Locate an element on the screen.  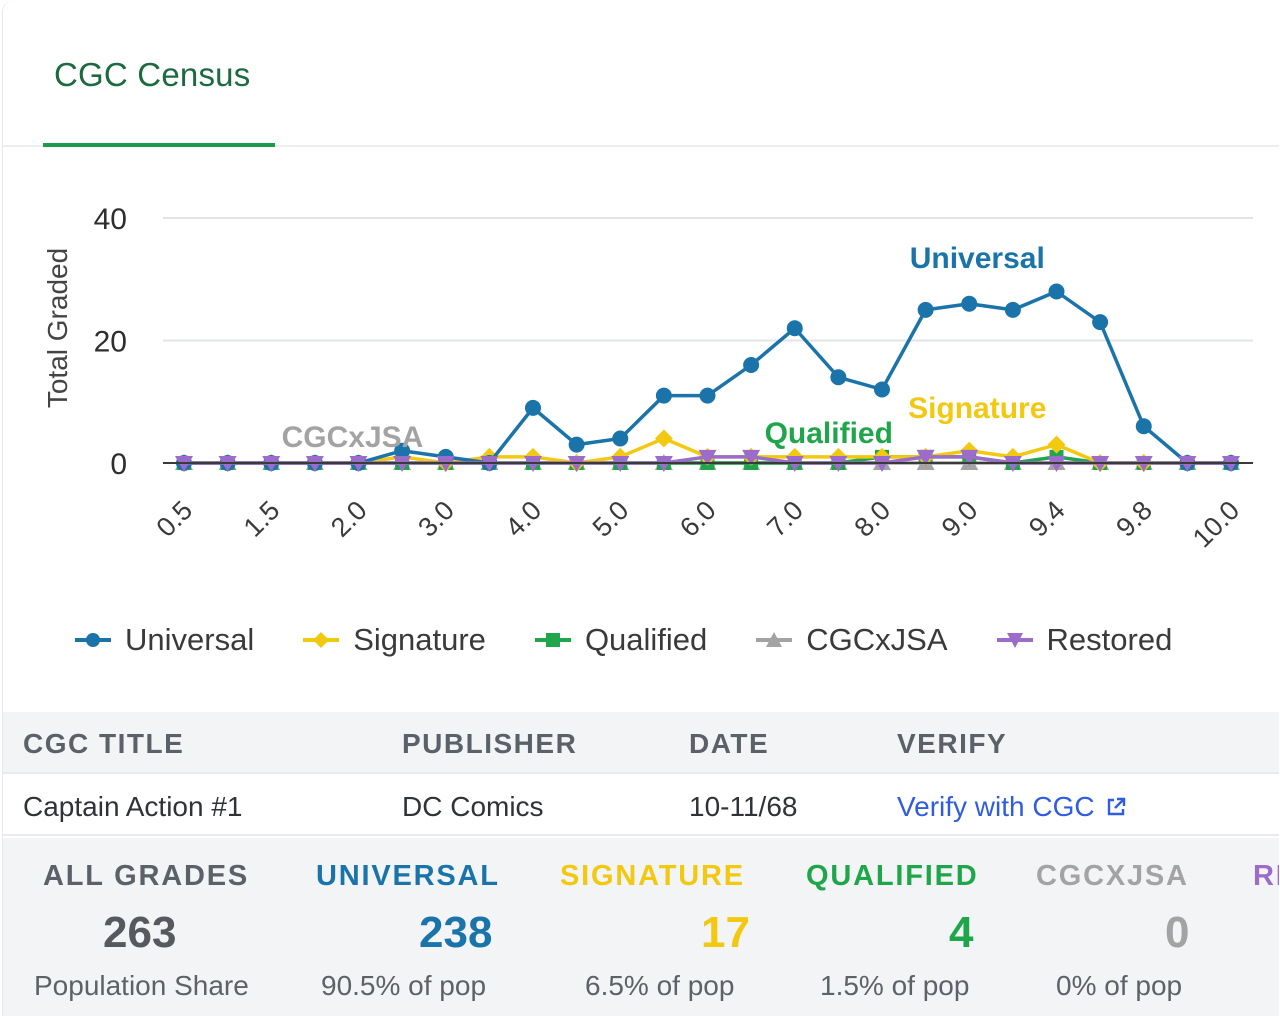
stat-sub: 1.5% of pop is located at coordinates (895, 985).